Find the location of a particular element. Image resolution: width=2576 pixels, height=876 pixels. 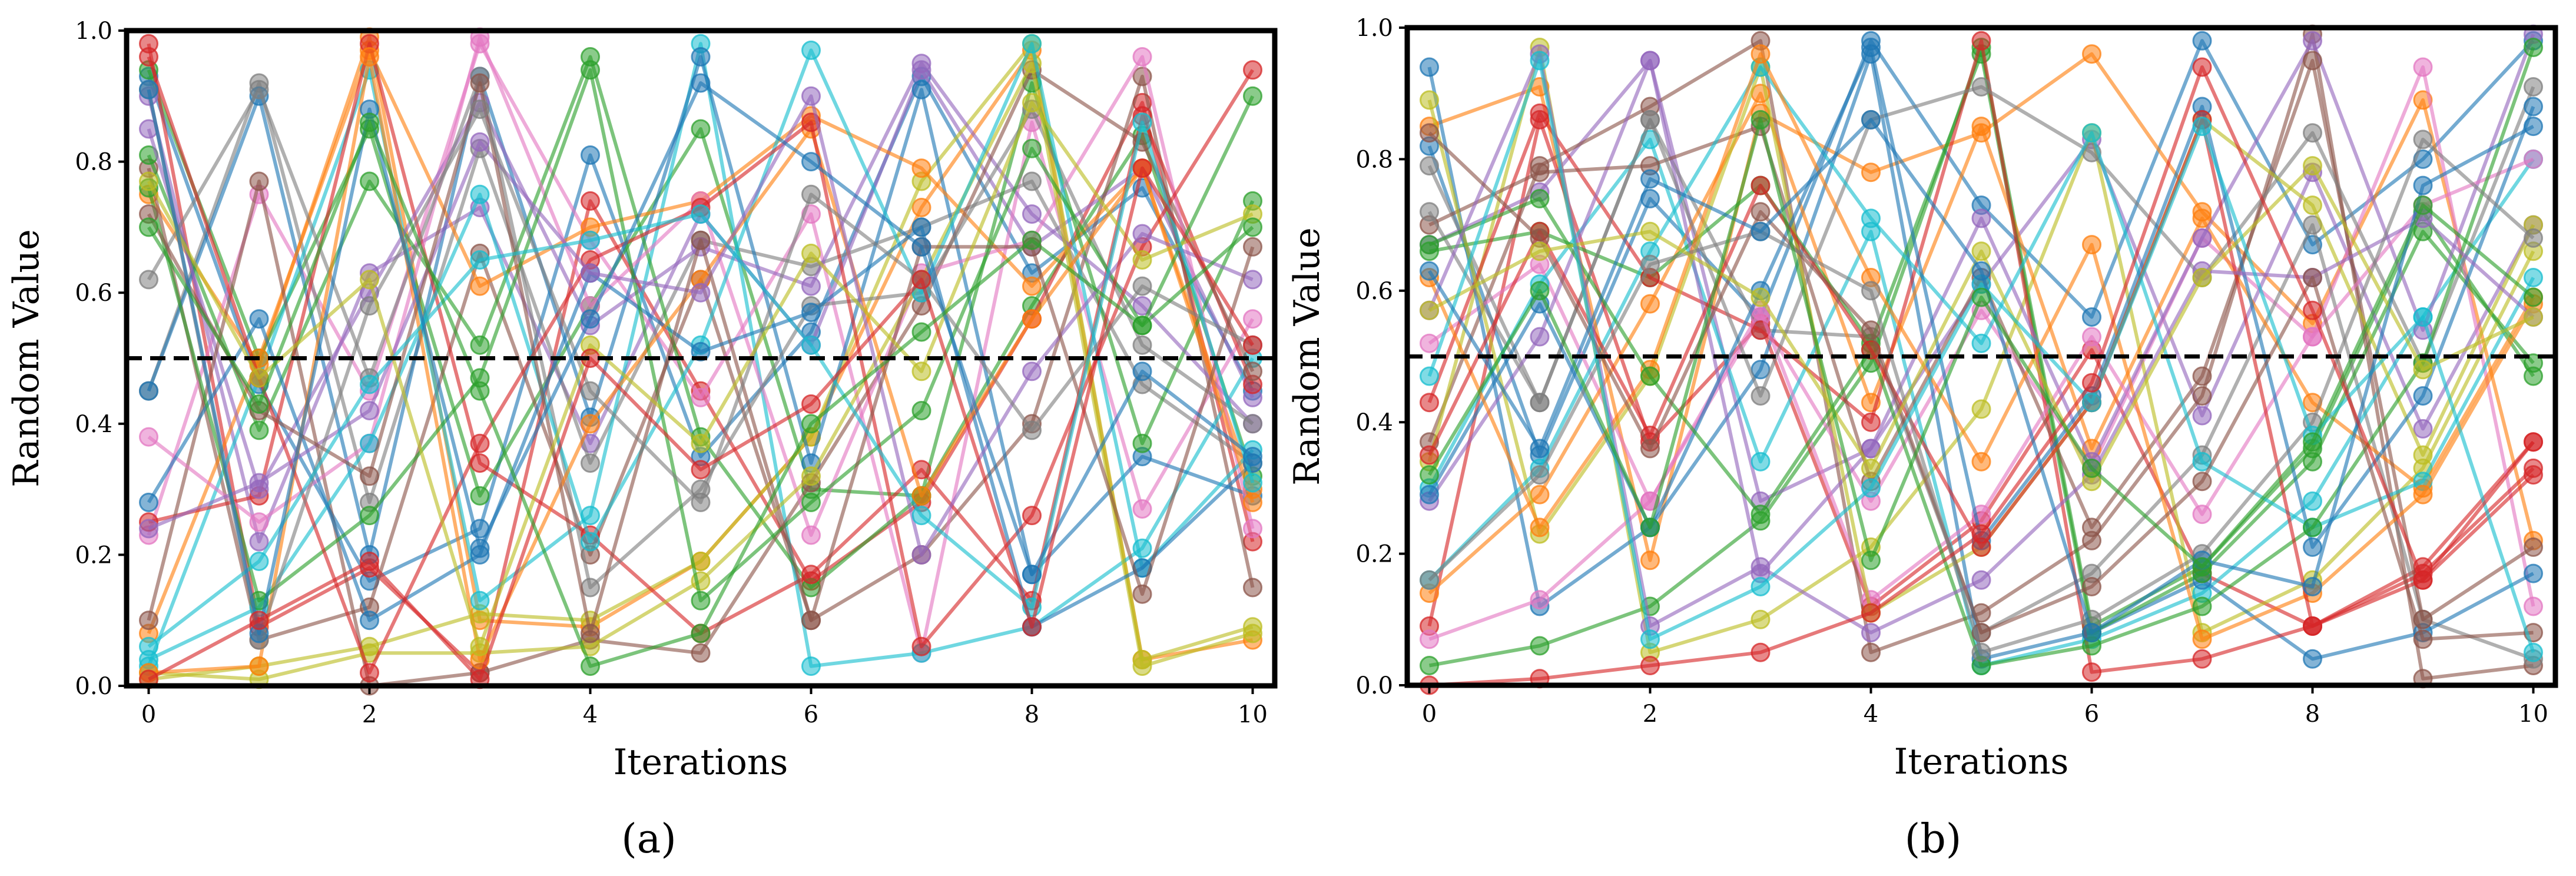

panel-b-x-tick-label: 10 is located at coordinates (2533, 714).